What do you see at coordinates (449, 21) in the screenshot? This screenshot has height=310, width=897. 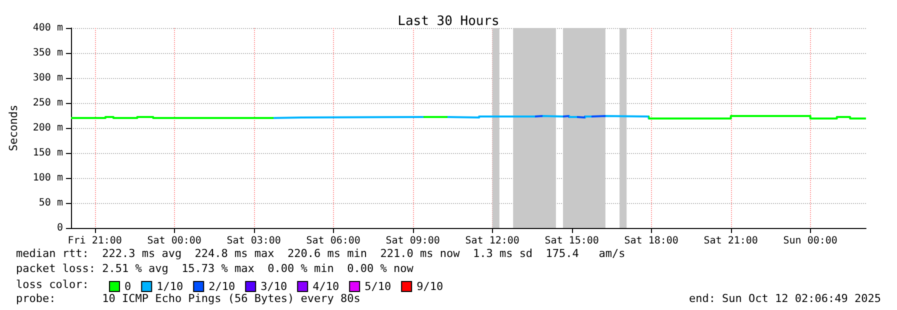 I see `chart-title: Last 30 Hours` at bounding box center [449, 21].